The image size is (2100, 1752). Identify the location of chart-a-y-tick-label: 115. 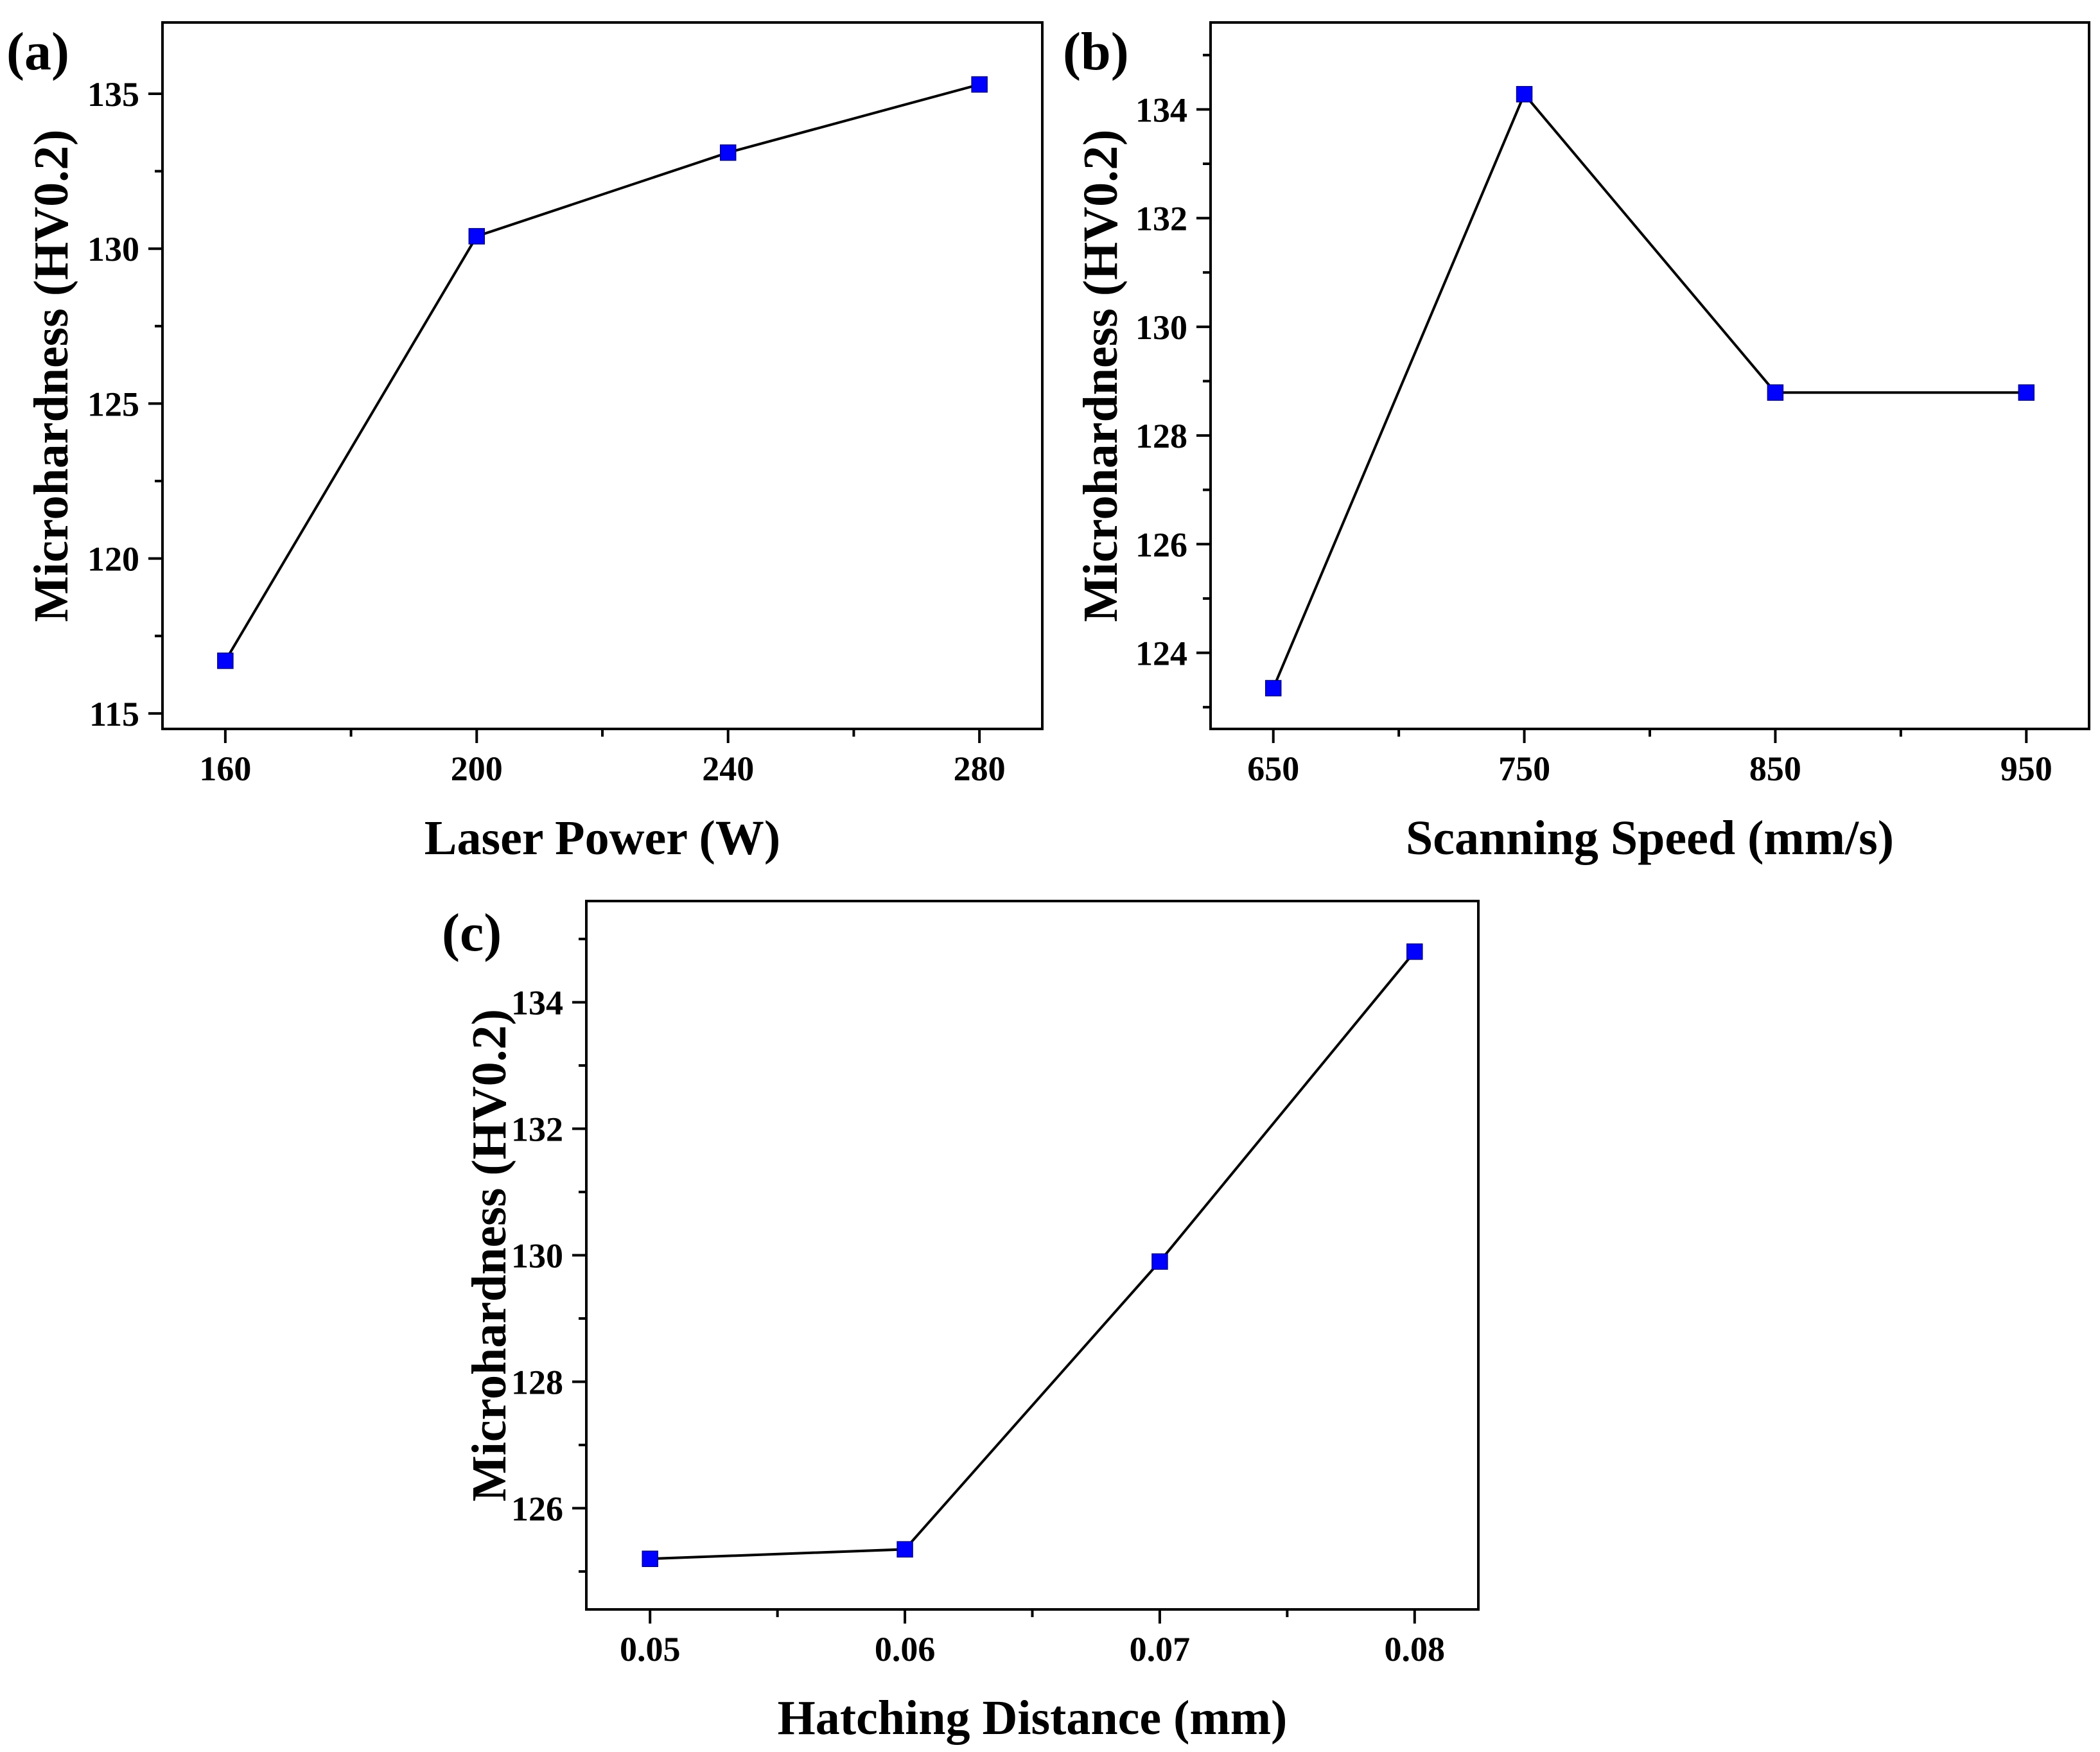
(114, 714).